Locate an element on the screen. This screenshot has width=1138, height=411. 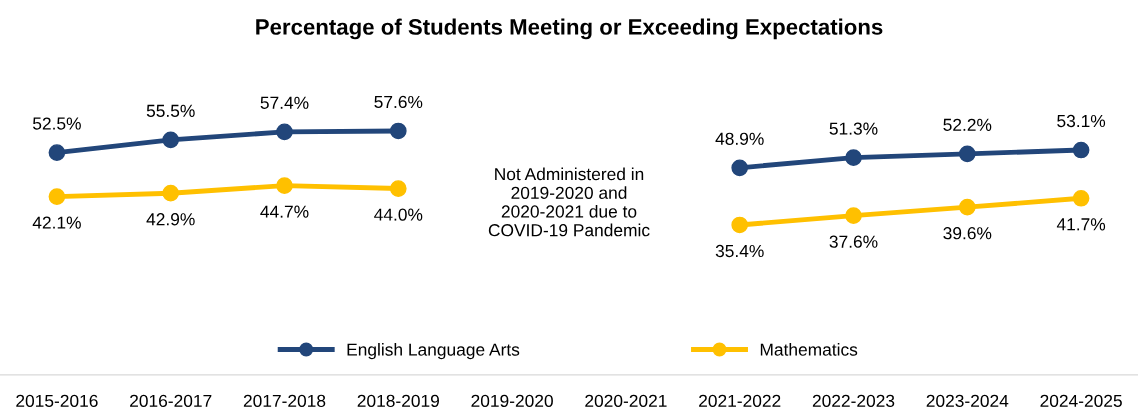
data-label: 44.0% is located at coordinates (398, 214).